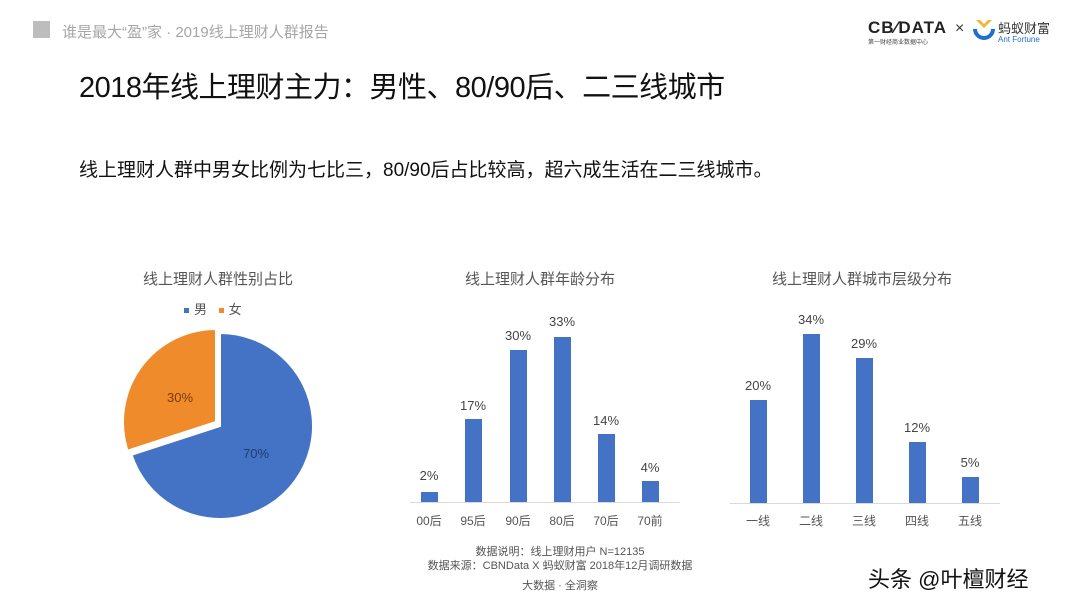  Describe the element at coordinates (518, 335) in the screenshot. I see `age-value-90: 30%` at that location.